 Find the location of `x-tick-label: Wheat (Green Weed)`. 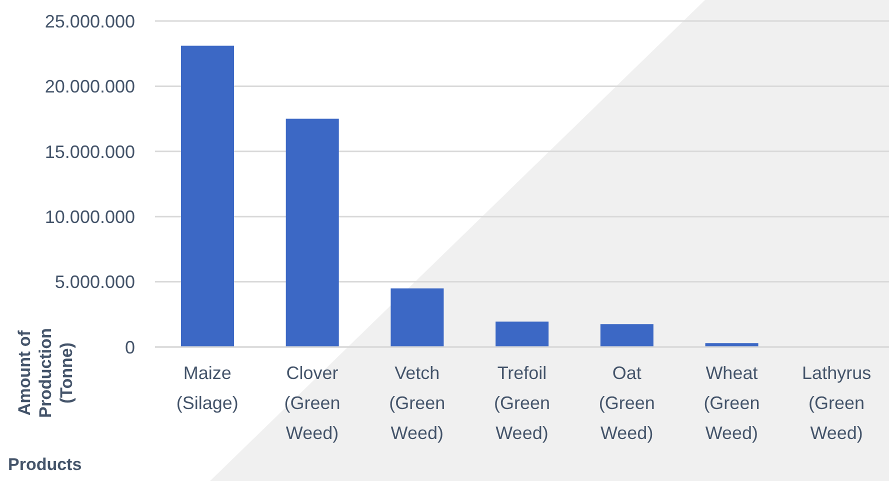

x-tick-label: Wheat (Green Weed) is located at coordinates (732, 403).